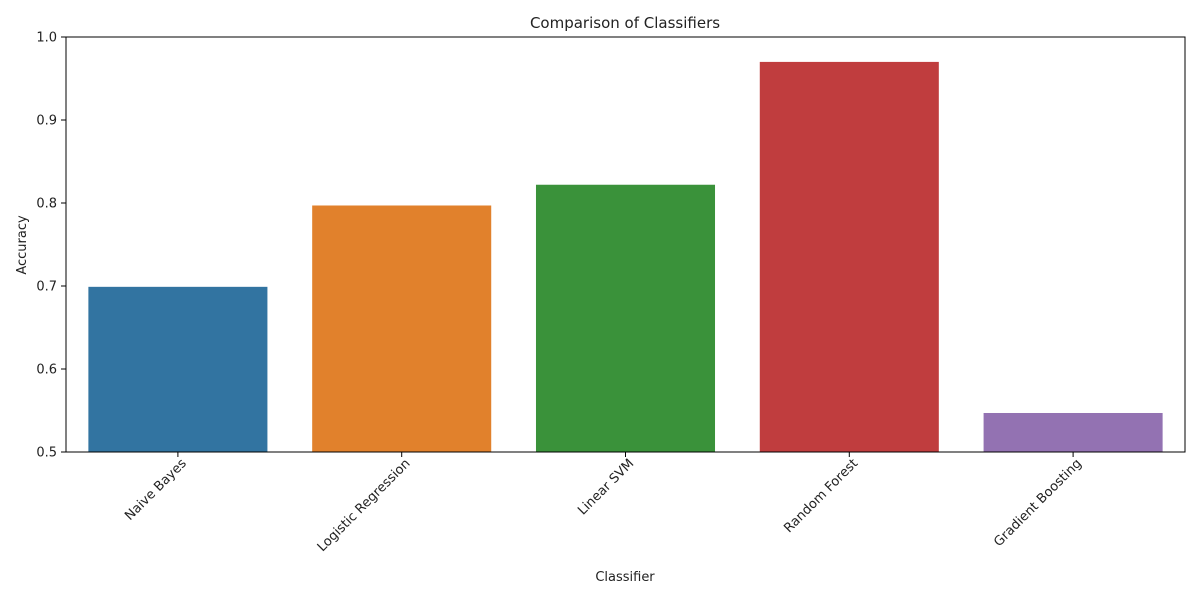 The image size is (1200, 600). I want to click on y-tick-label: 0.6, so click(46, 370).